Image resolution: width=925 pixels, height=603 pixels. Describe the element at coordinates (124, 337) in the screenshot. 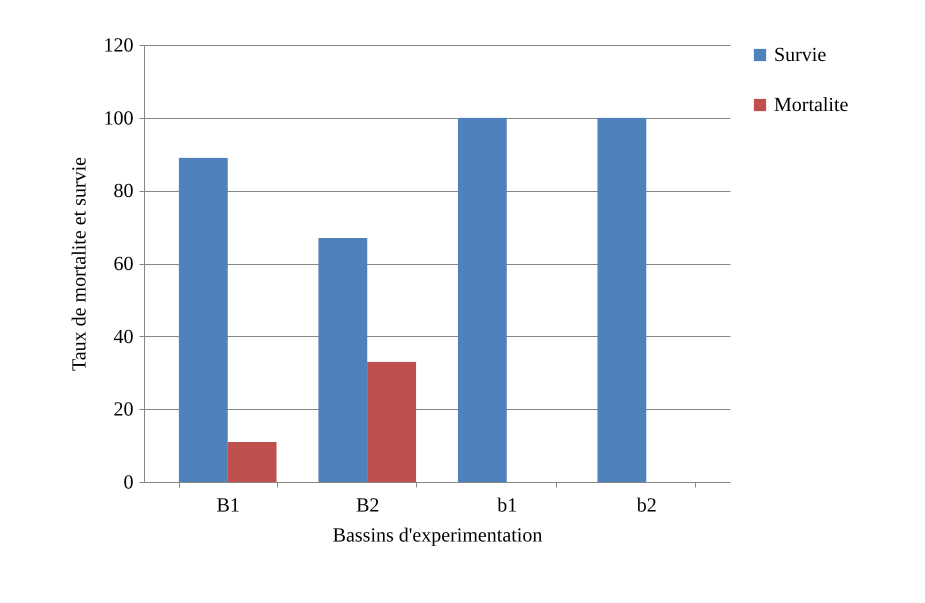

I see `y-tick-label: 40` at that location.